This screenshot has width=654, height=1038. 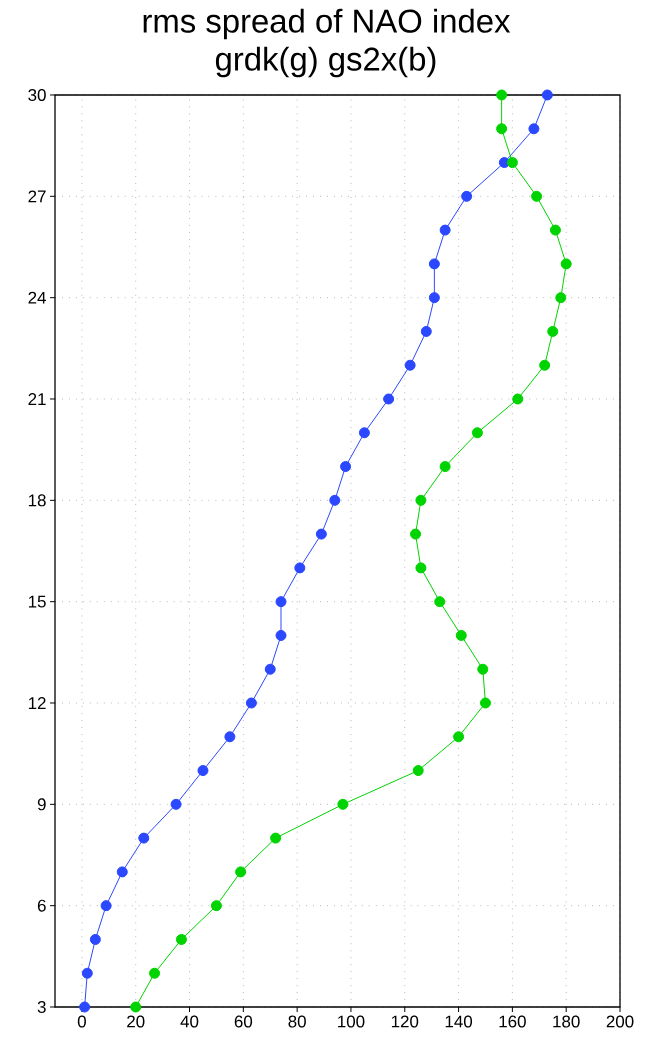 I want to click on x-tick-label: 100, so click(x=351, y=1021).